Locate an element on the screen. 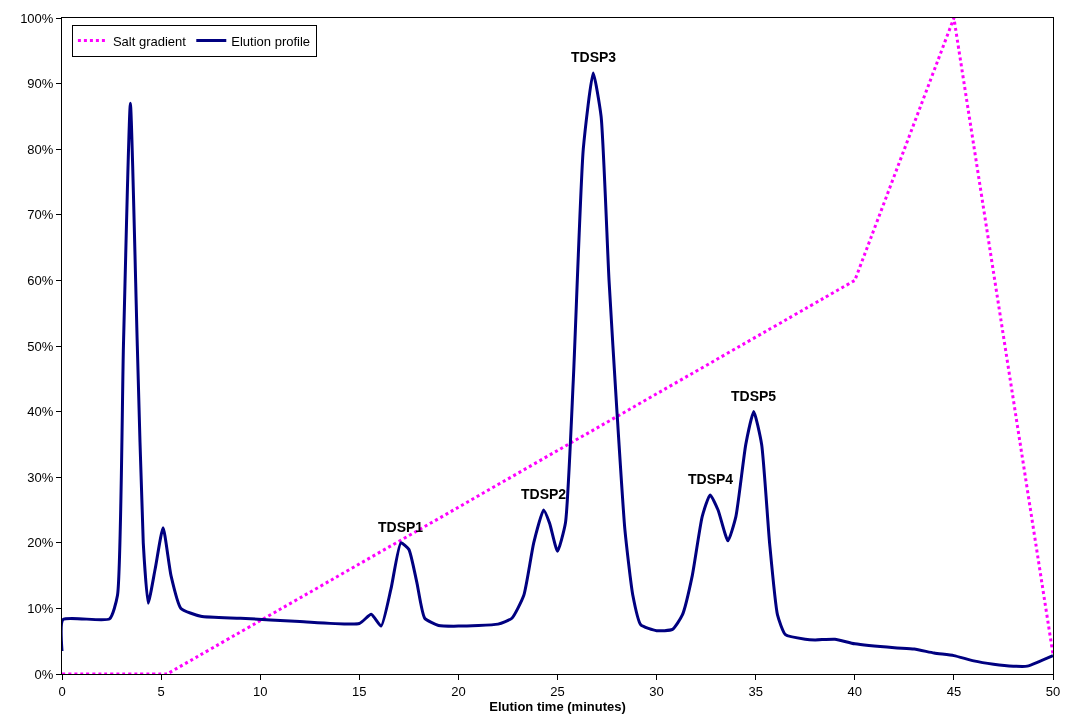 The width and height of the screenshot is (1068, 727). y-tick-label: 100% is located at coordinates (37, 18).